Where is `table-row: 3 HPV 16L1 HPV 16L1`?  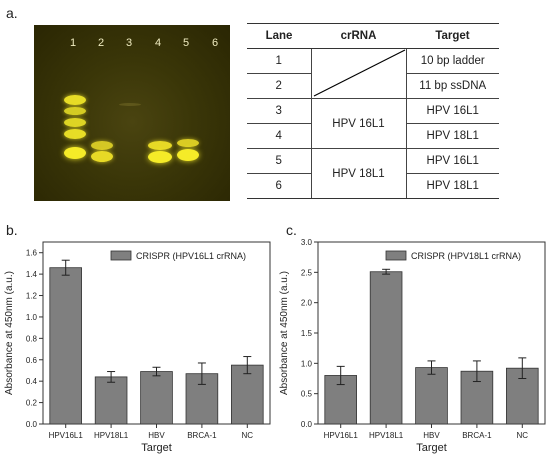
table-row: 3 HPV 16L1 HPV 16L1 is located at coordinates (373, 123).